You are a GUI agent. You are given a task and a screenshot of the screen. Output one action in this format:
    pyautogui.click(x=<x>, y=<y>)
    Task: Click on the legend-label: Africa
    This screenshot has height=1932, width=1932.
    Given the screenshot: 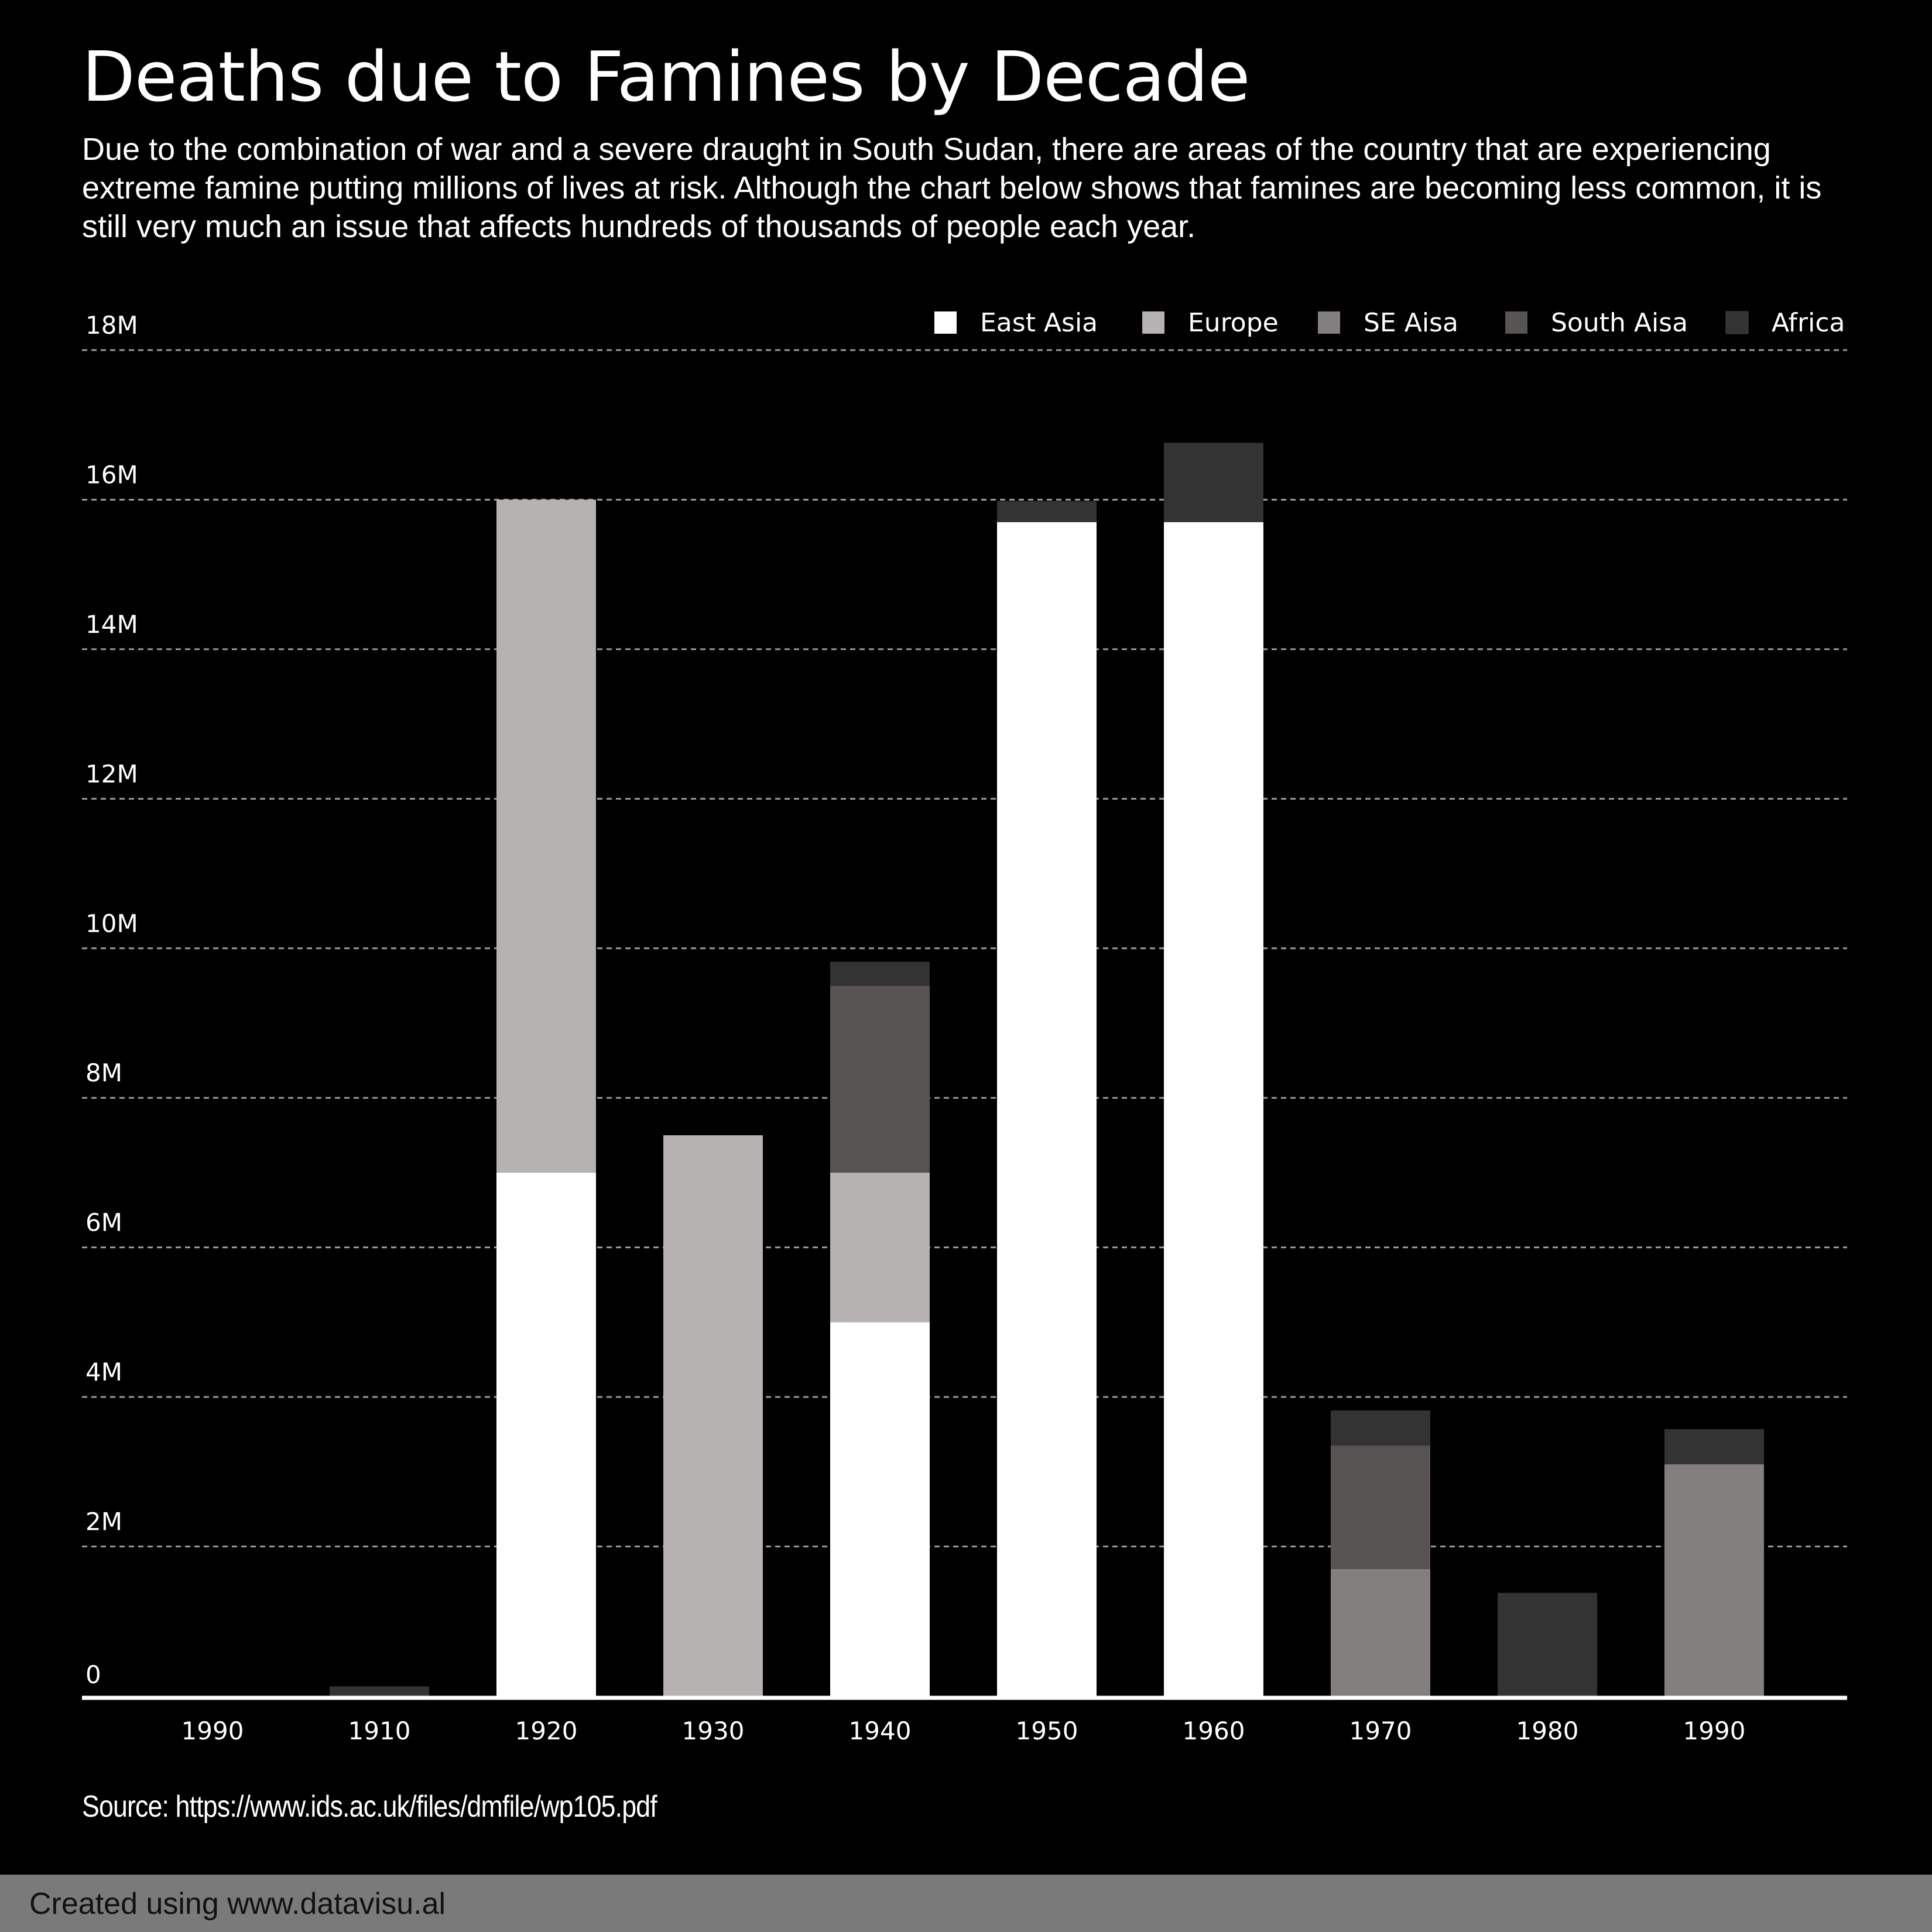 What is the action you would take?
    pyautogui.click(x=1809, y=323)
    